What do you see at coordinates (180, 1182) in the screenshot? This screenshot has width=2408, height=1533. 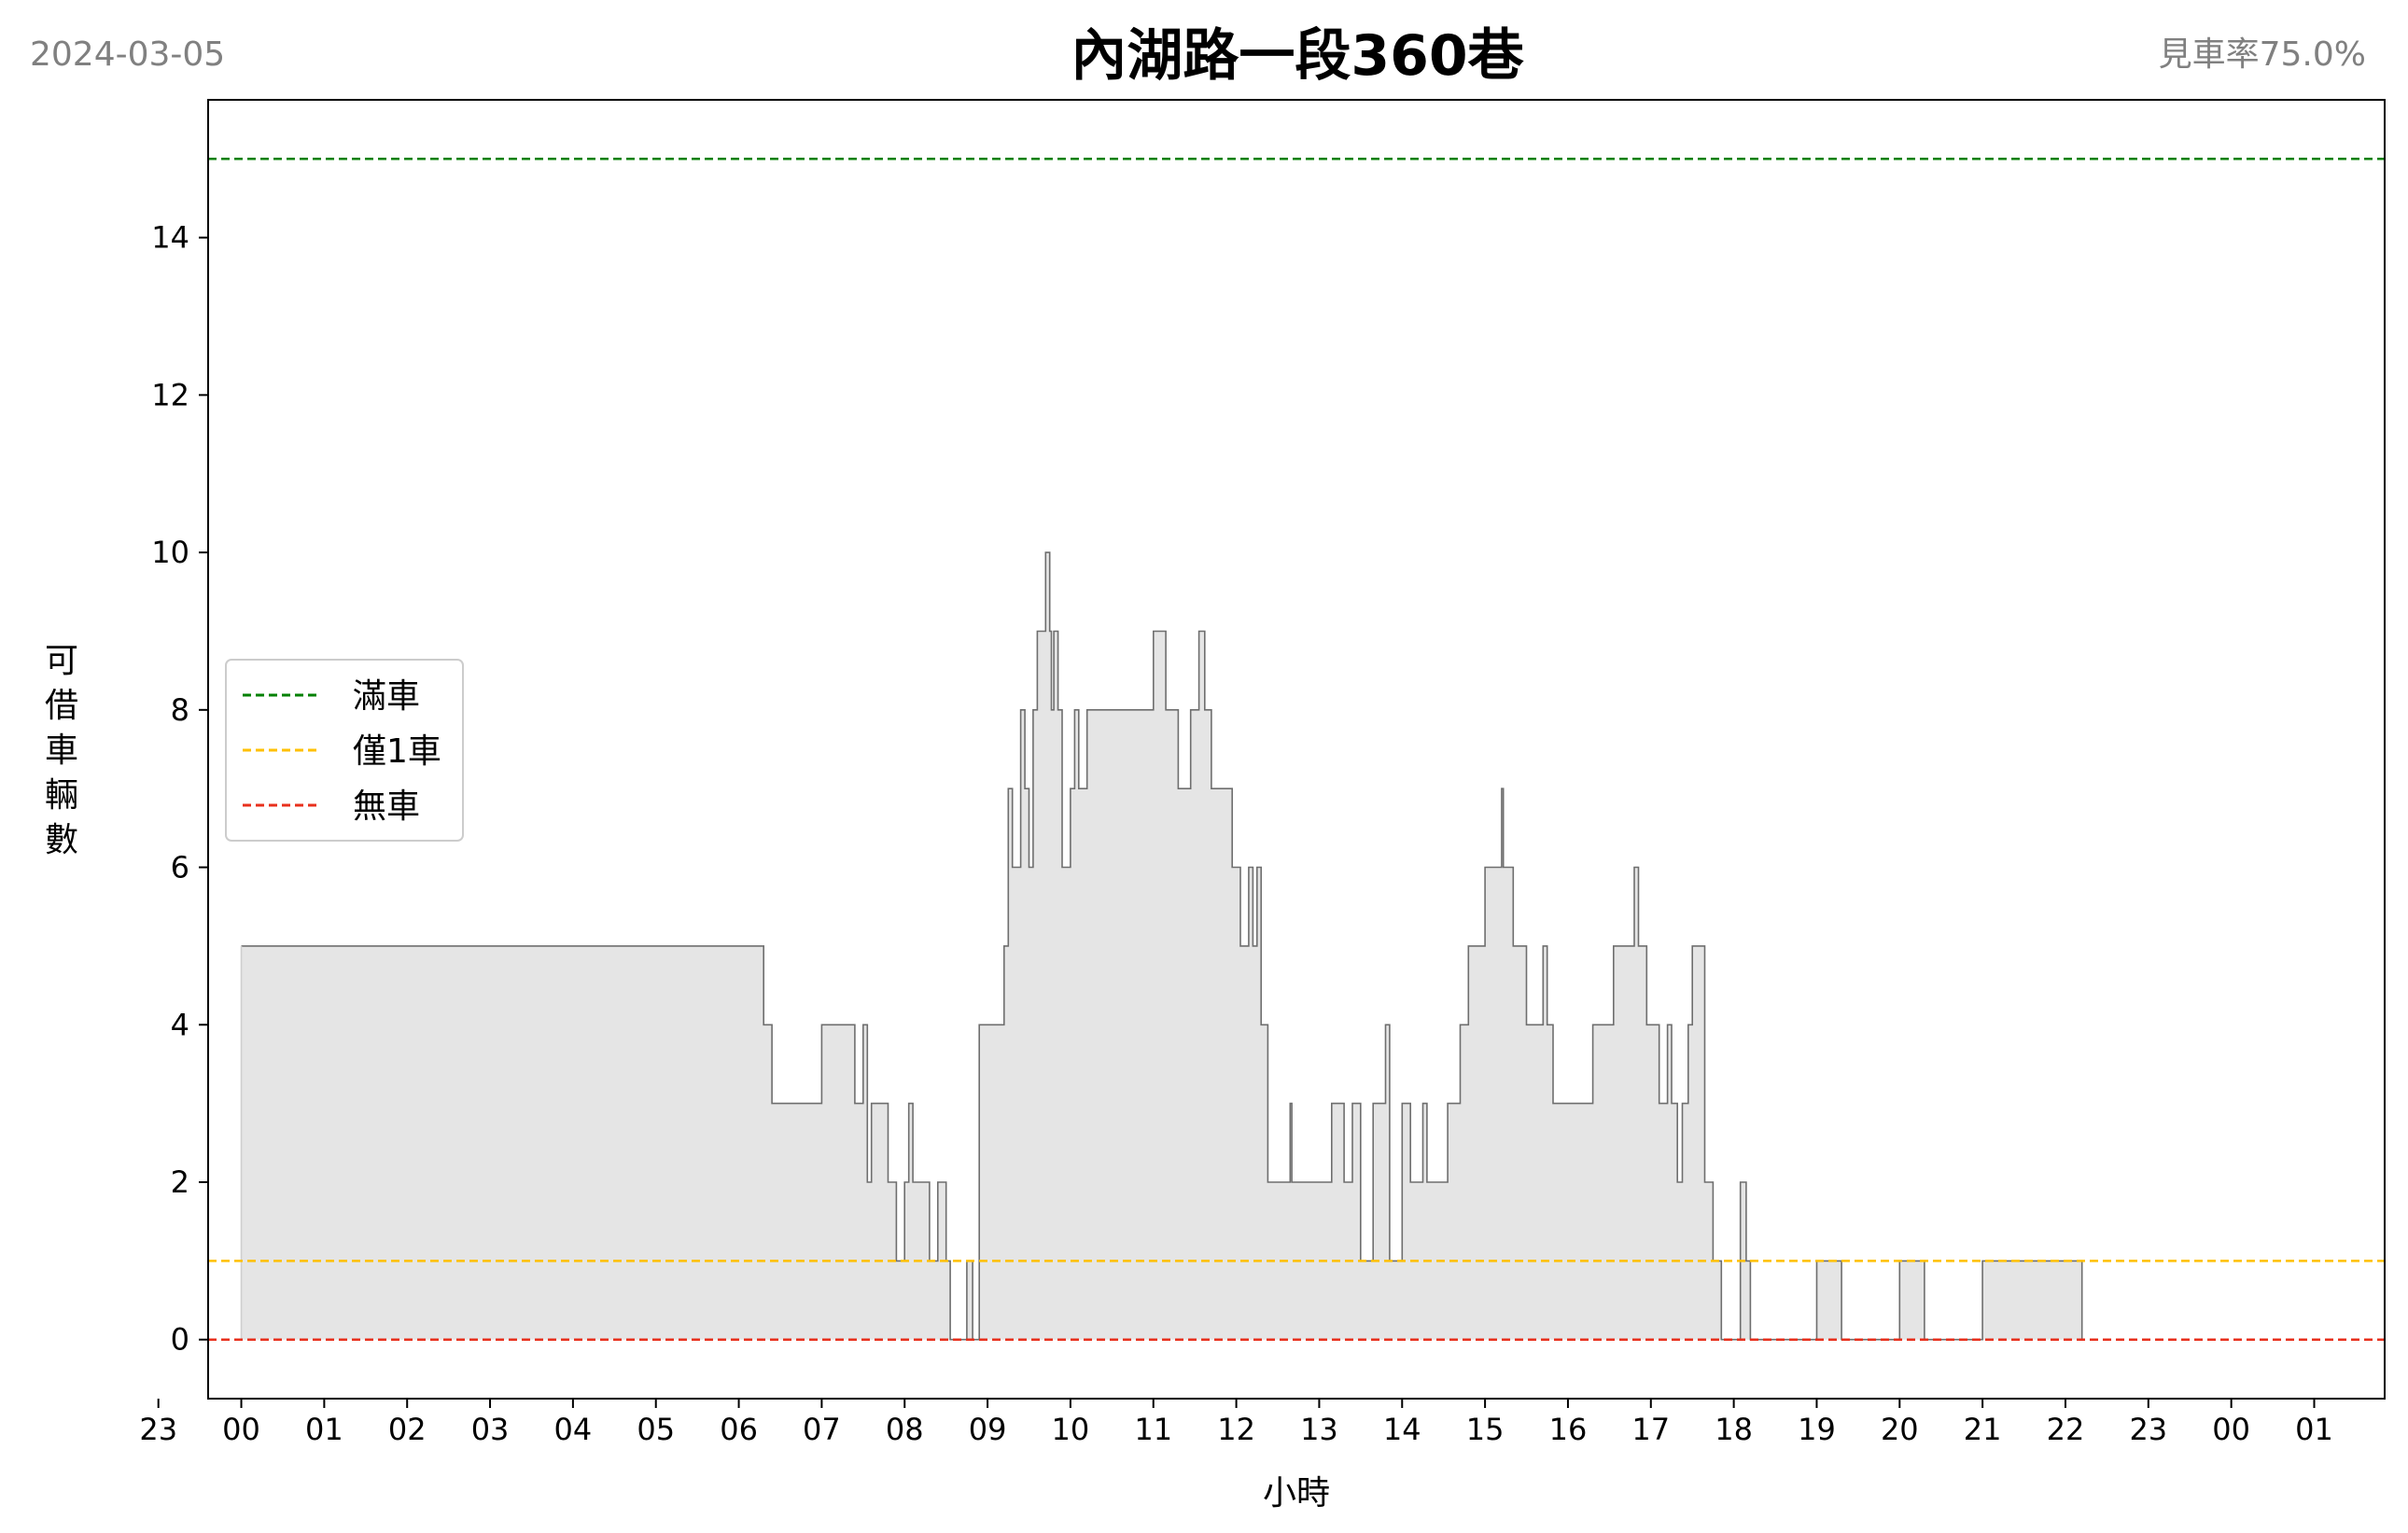 I see `y-tick-label: 2` at bounding box center [180, 1182].